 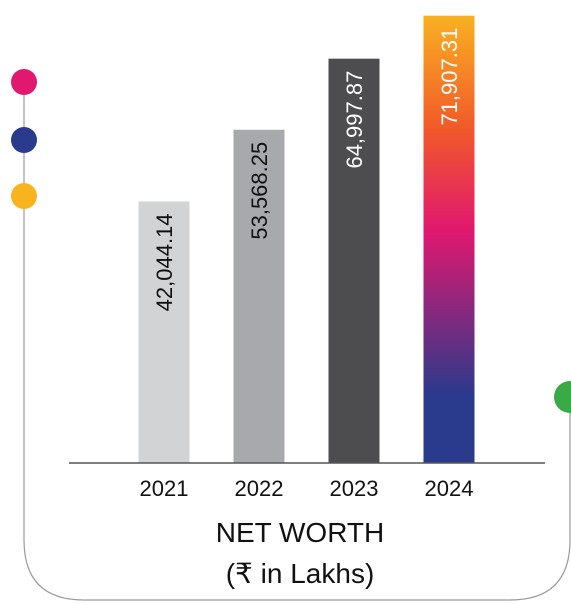 I want to click on yellow-dot, so click(x=24, y=196).